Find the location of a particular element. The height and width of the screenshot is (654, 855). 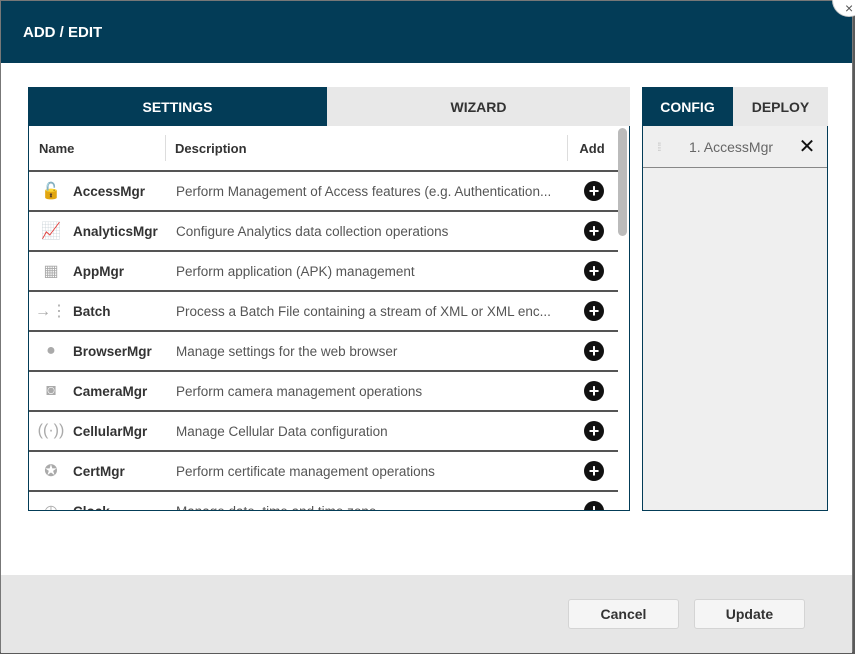

tab-config: CONFIG is located at coordinates (687, 106).